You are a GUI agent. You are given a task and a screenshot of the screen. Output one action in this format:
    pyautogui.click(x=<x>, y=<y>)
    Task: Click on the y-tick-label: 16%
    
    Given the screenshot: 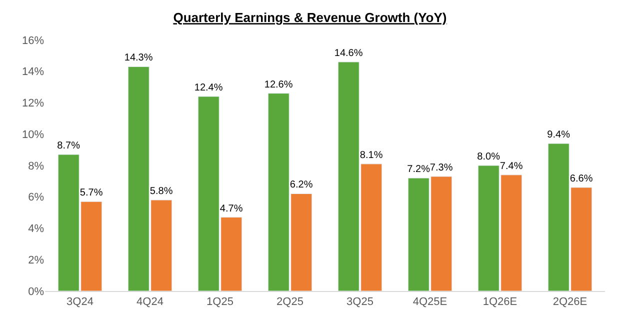 What is the action you would take?
    pyautogui.click(x=33, y=40)
    